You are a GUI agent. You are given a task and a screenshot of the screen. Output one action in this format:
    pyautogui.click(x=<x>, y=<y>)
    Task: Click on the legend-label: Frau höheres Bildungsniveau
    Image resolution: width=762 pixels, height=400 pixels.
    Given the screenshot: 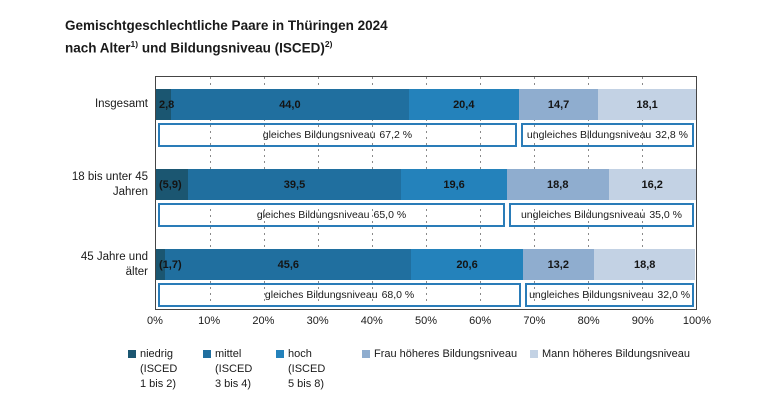 What is the action you would take?
    pyautogui.click(x=445, y=354)
    